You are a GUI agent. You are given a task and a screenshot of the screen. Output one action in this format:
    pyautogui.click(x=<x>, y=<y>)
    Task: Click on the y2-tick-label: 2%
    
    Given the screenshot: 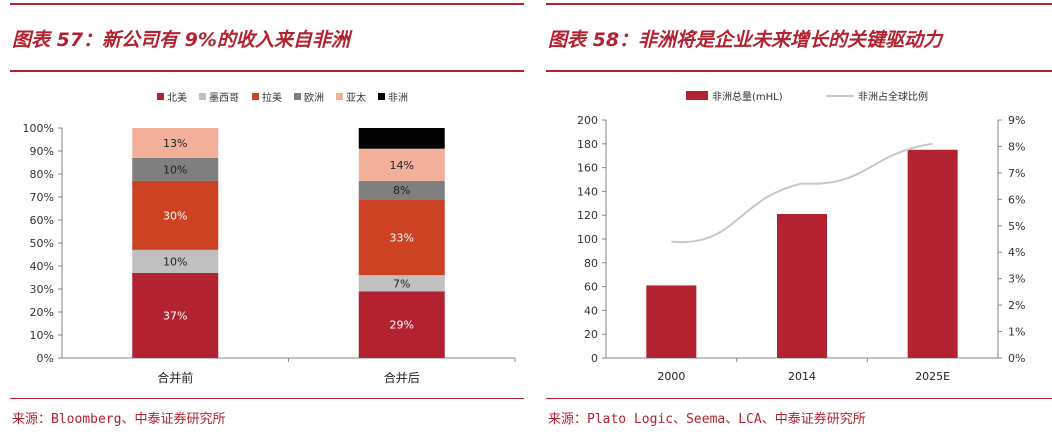 What is the action you would take?
    pyautogui.click(x=1016, y=305)
    